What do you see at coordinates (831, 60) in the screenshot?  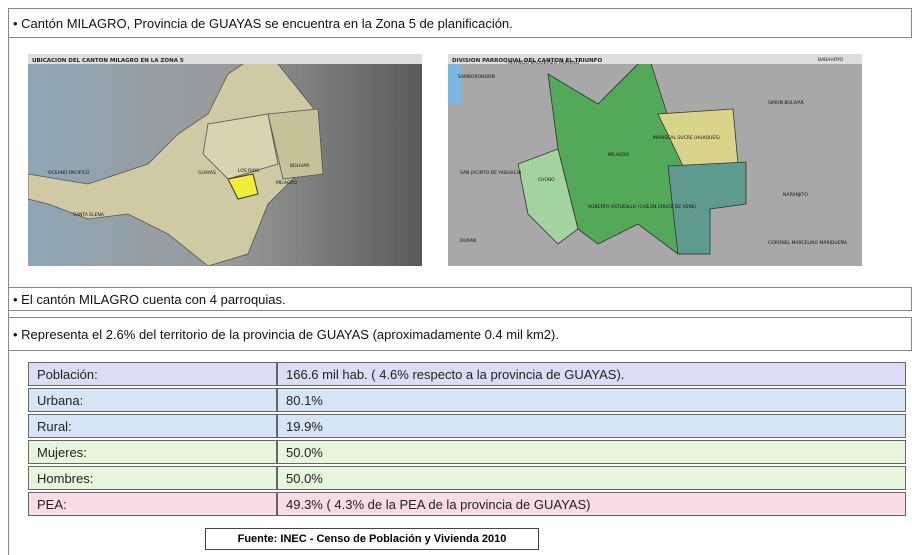 I see `map-label: BABAHOYO` at bounding box center [831, 60].